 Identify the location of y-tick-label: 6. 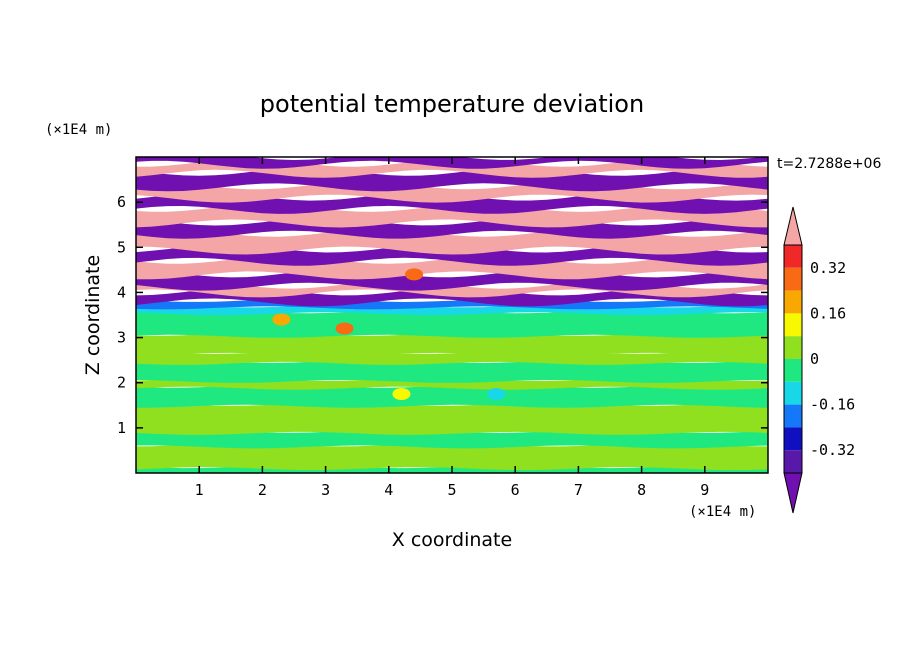
(121, 202).